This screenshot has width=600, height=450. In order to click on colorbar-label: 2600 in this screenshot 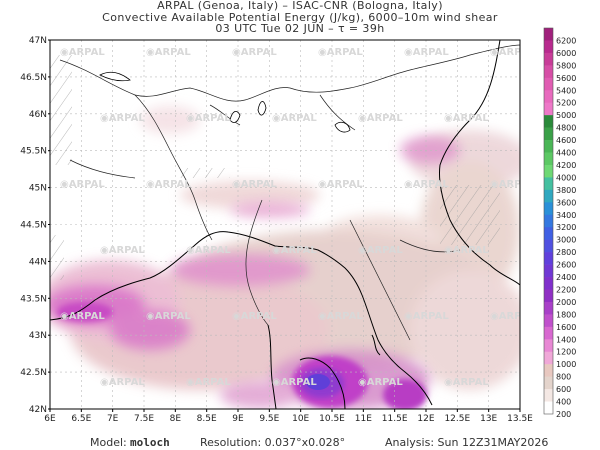, I will do `click(566, 265)`.